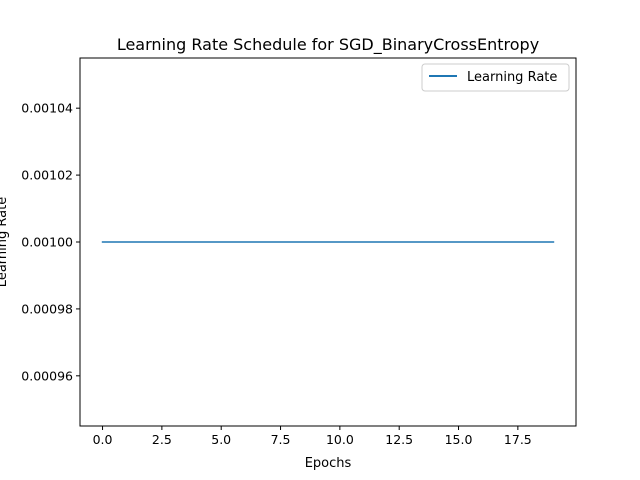  I want to click on x-axis-label: Epochs, so click(328, 463).